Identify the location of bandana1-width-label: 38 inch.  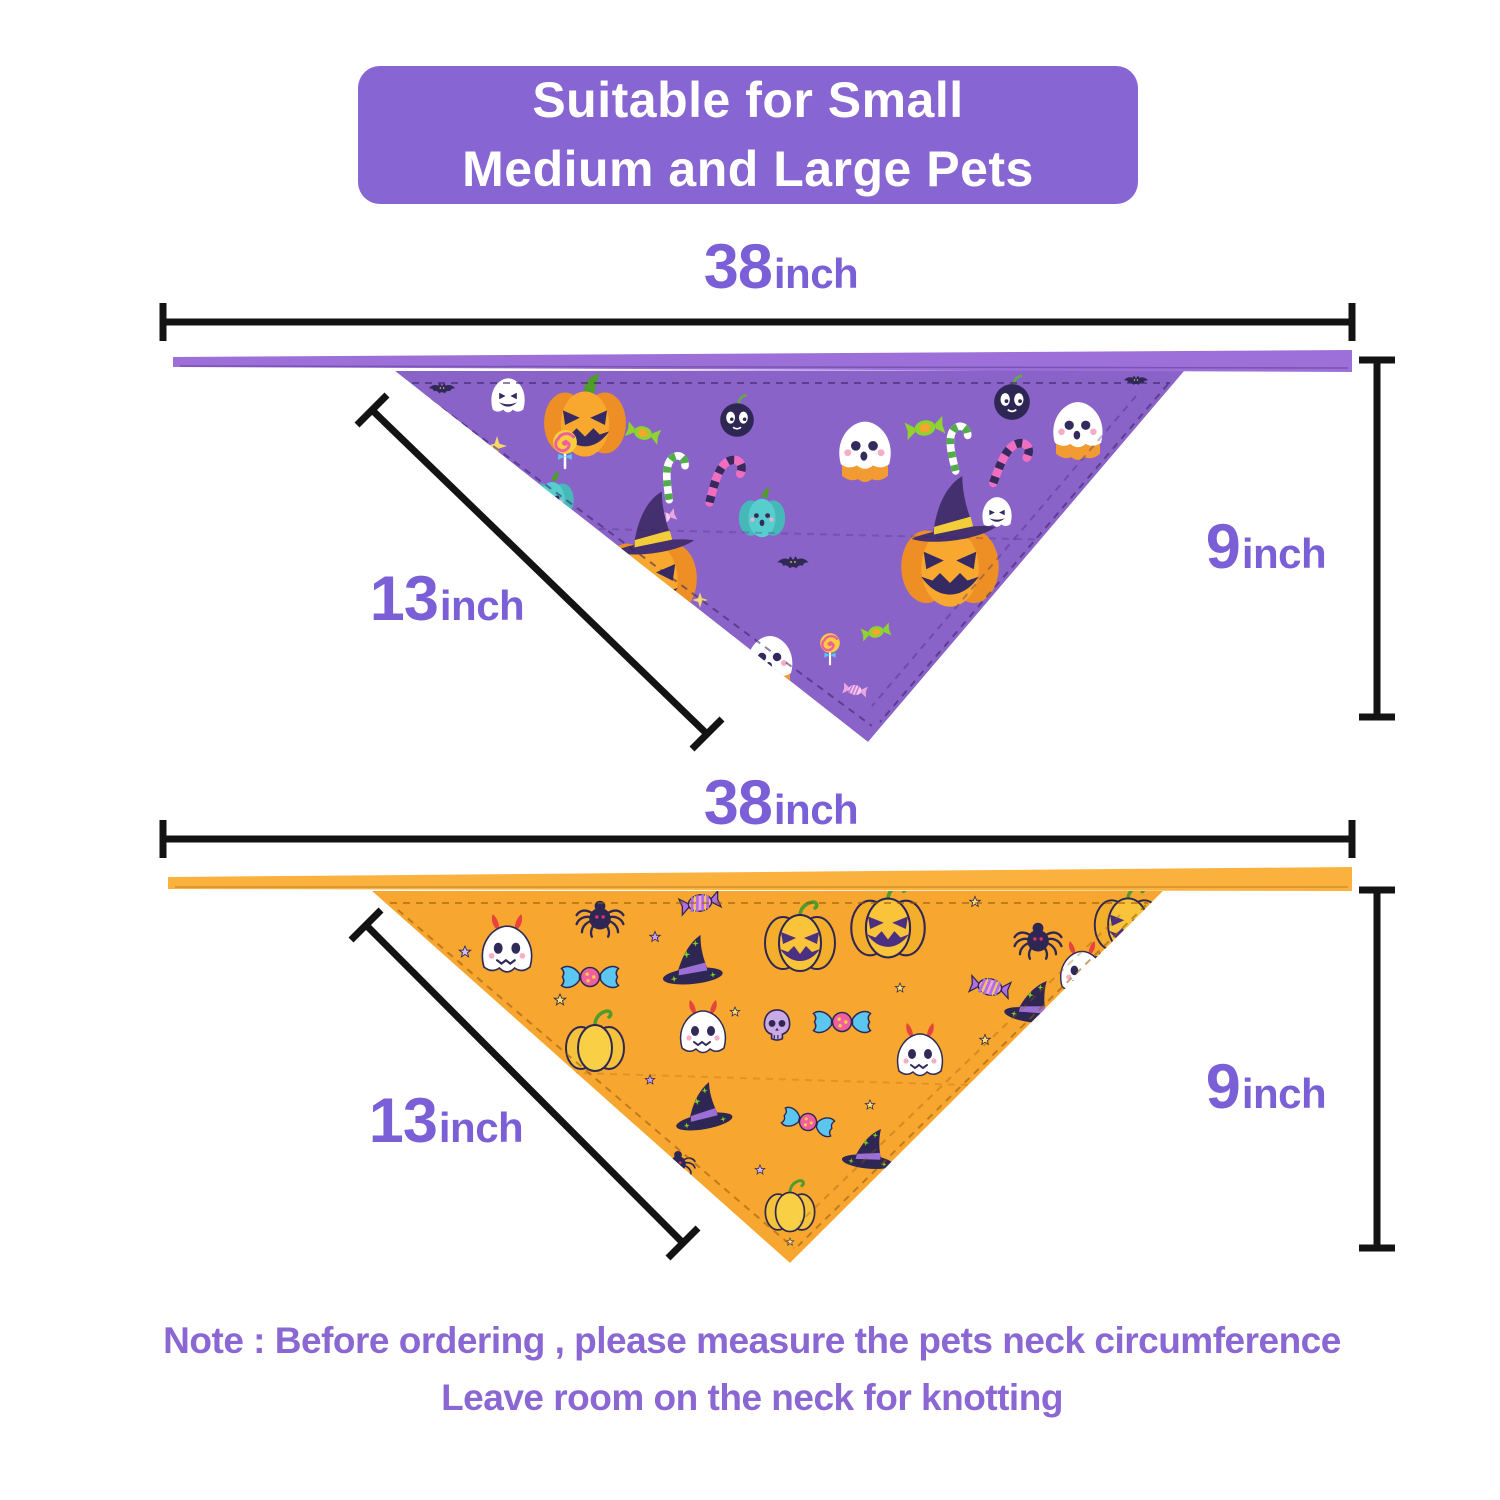
(781, 267).